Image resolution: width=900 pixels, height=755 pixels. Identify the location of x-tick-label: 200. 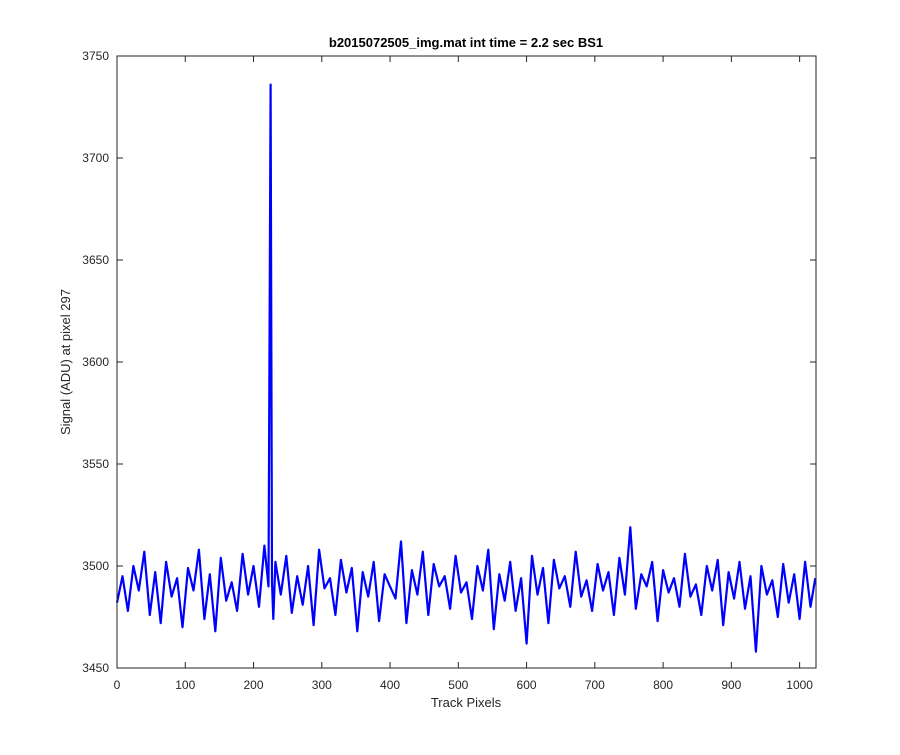
(254, 685).